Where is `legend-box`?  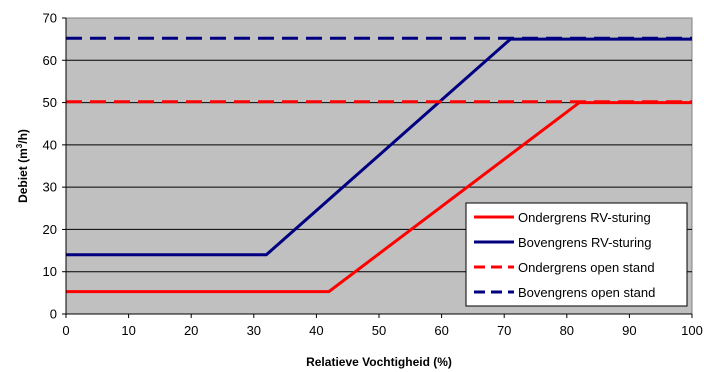
legend-box is located at coordinates (576, 254).